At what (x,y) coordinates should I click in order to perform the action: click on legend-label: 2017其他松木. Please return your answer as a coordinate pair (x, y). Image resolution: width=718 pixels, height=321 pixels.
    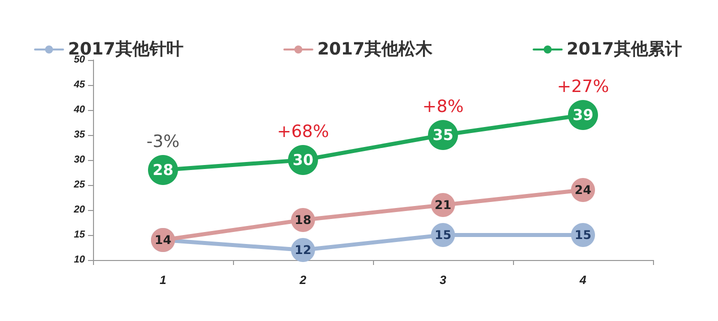
    Looking at the image, I should click on (375, 50).